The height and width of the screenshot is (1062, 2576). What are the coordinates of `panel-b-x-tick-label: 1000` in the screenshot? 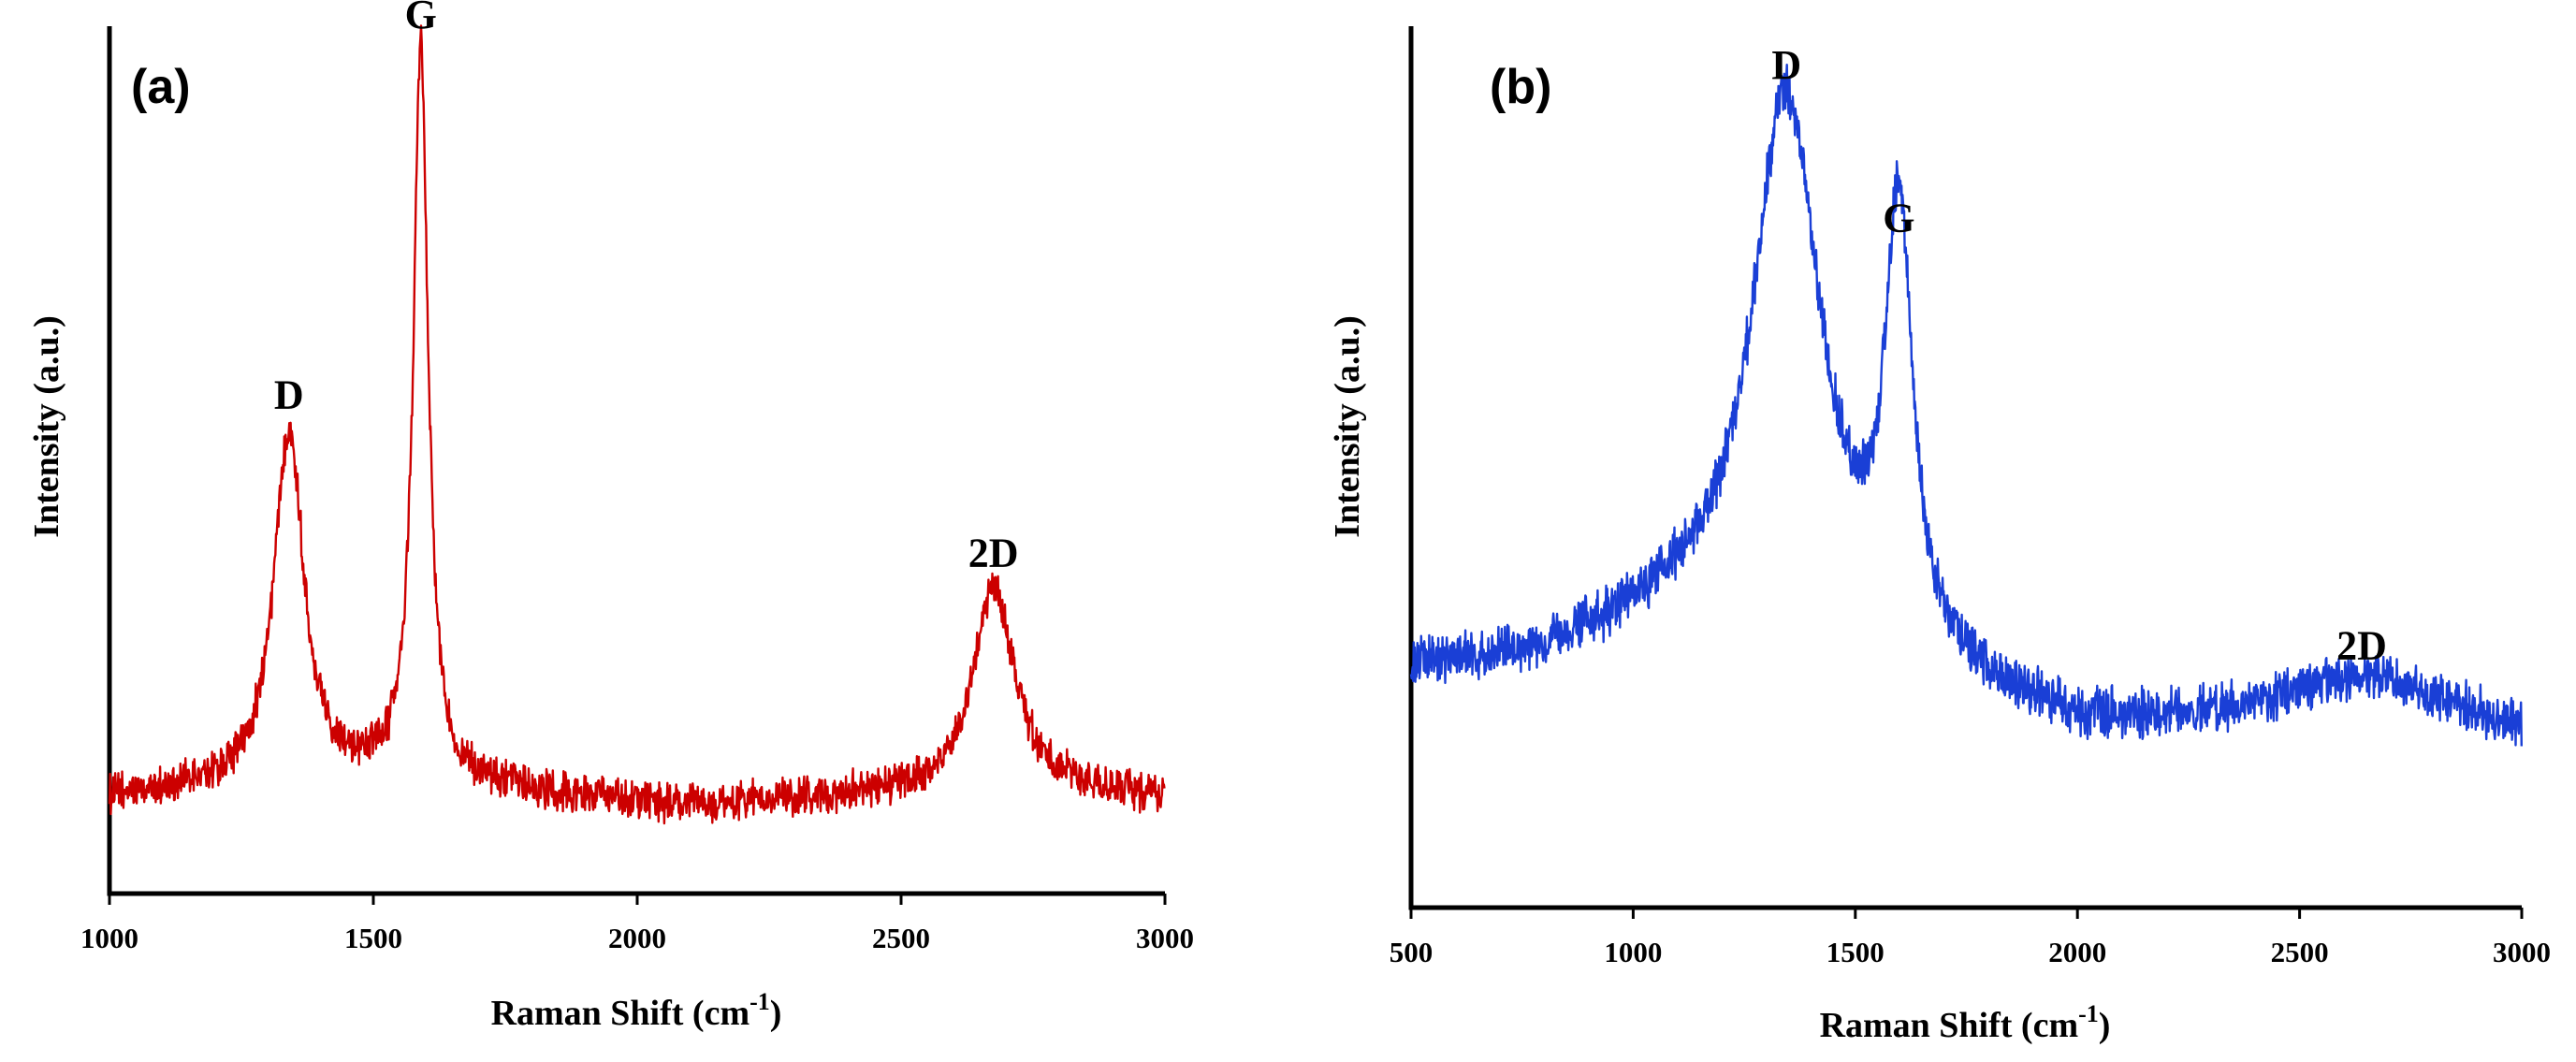 It's located at (1633, 952).